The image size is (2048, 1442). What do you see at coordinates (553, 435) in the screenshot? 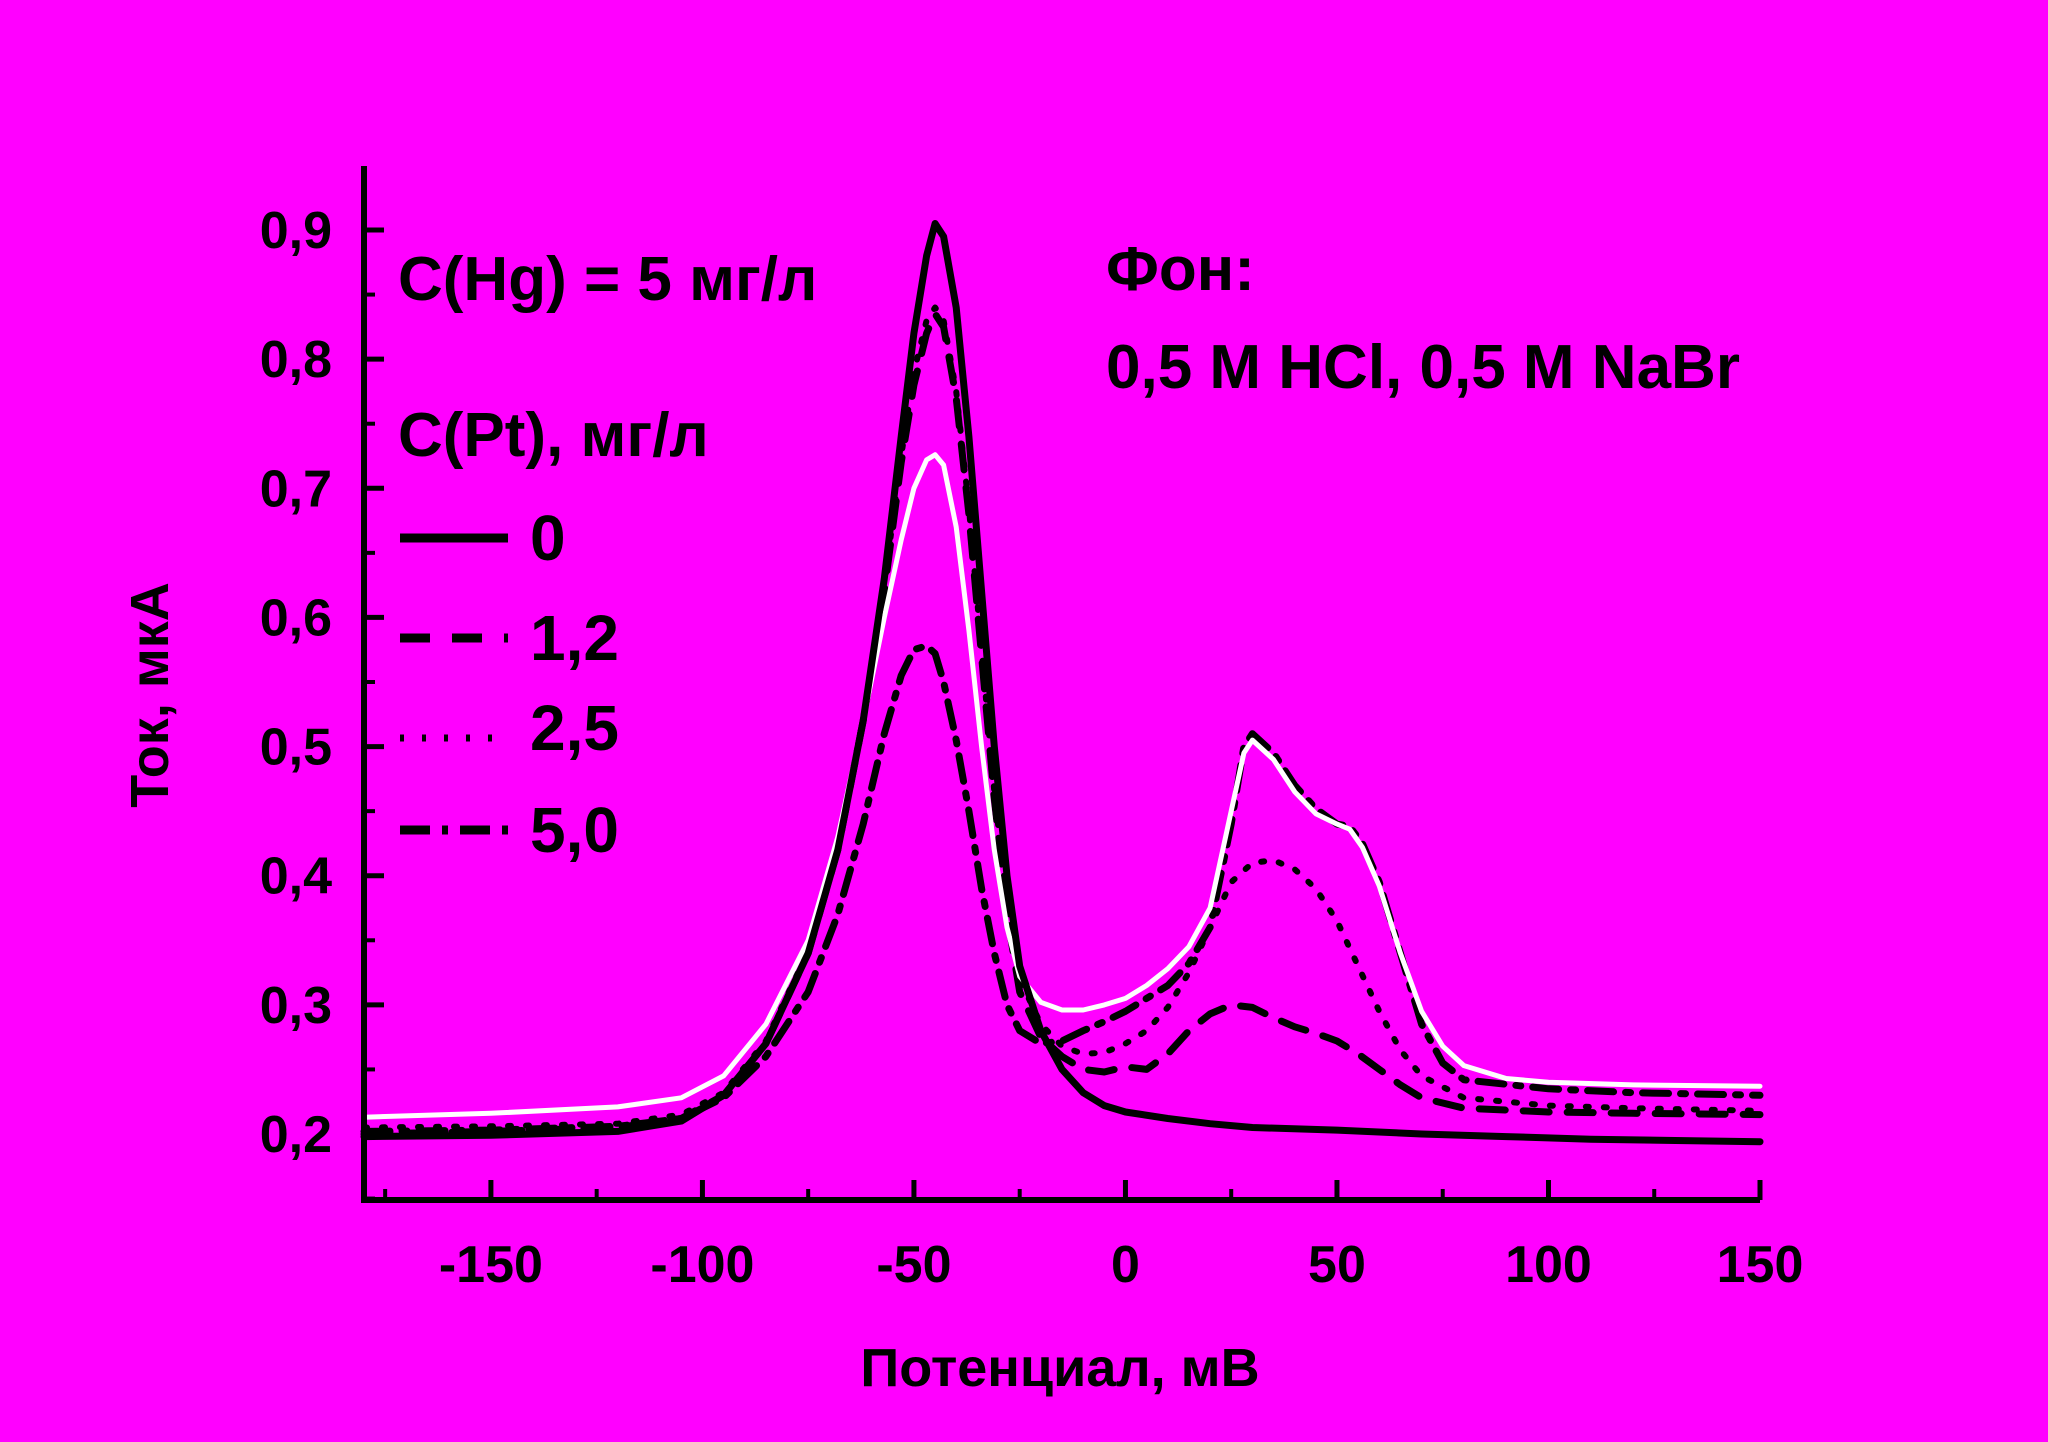
I see `legend-title: C(Pt), мг/л` at bounding box center [553, 435].